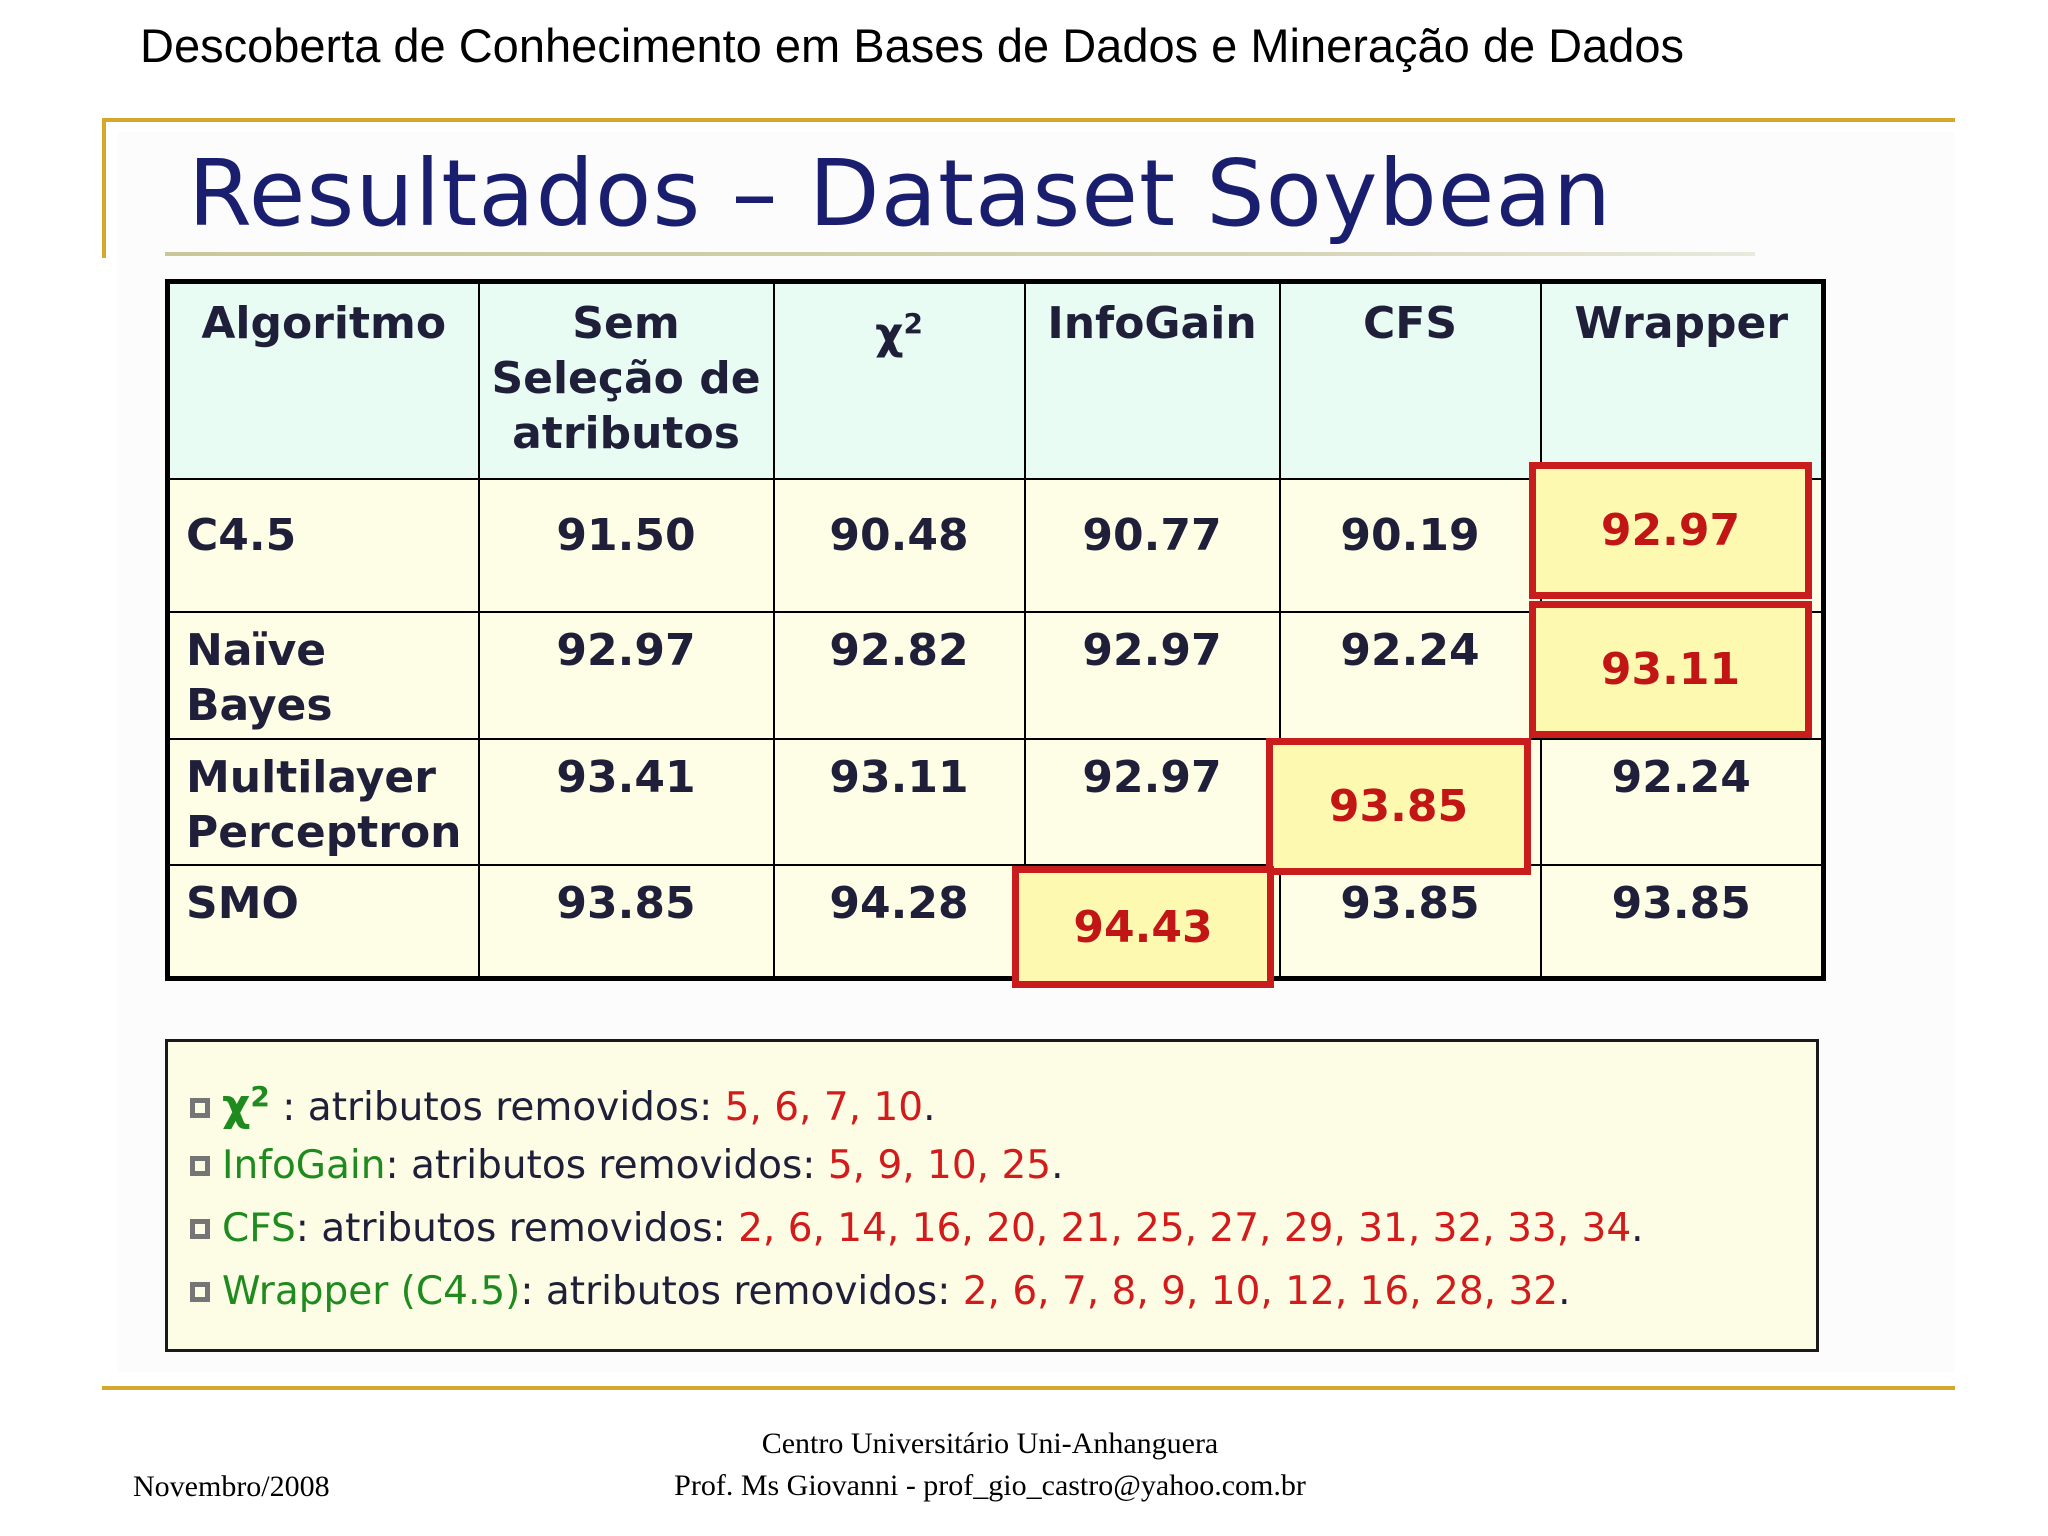  I want to click on algorithm-line1: Naïve, so click(256, 650).